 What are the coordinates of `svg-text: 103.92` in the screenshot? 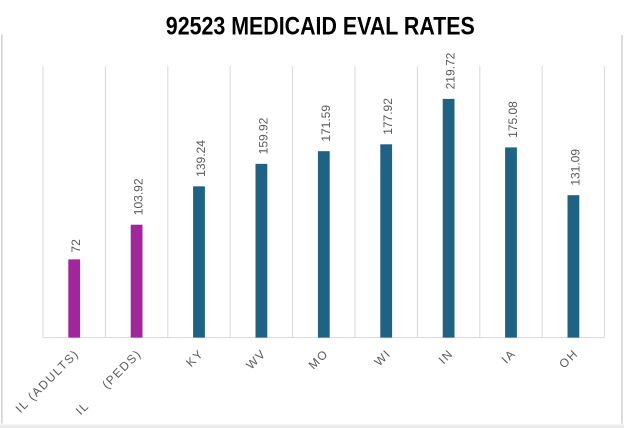 It's located at (139, 196).